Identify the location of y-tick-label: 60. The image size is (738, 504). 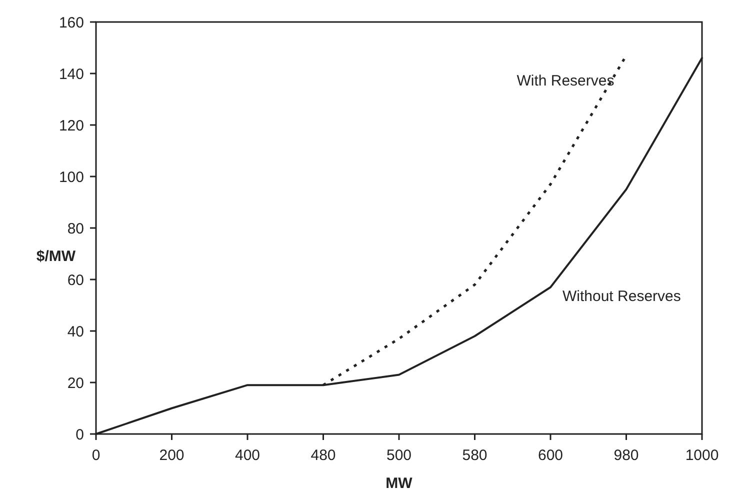
(75, 280).